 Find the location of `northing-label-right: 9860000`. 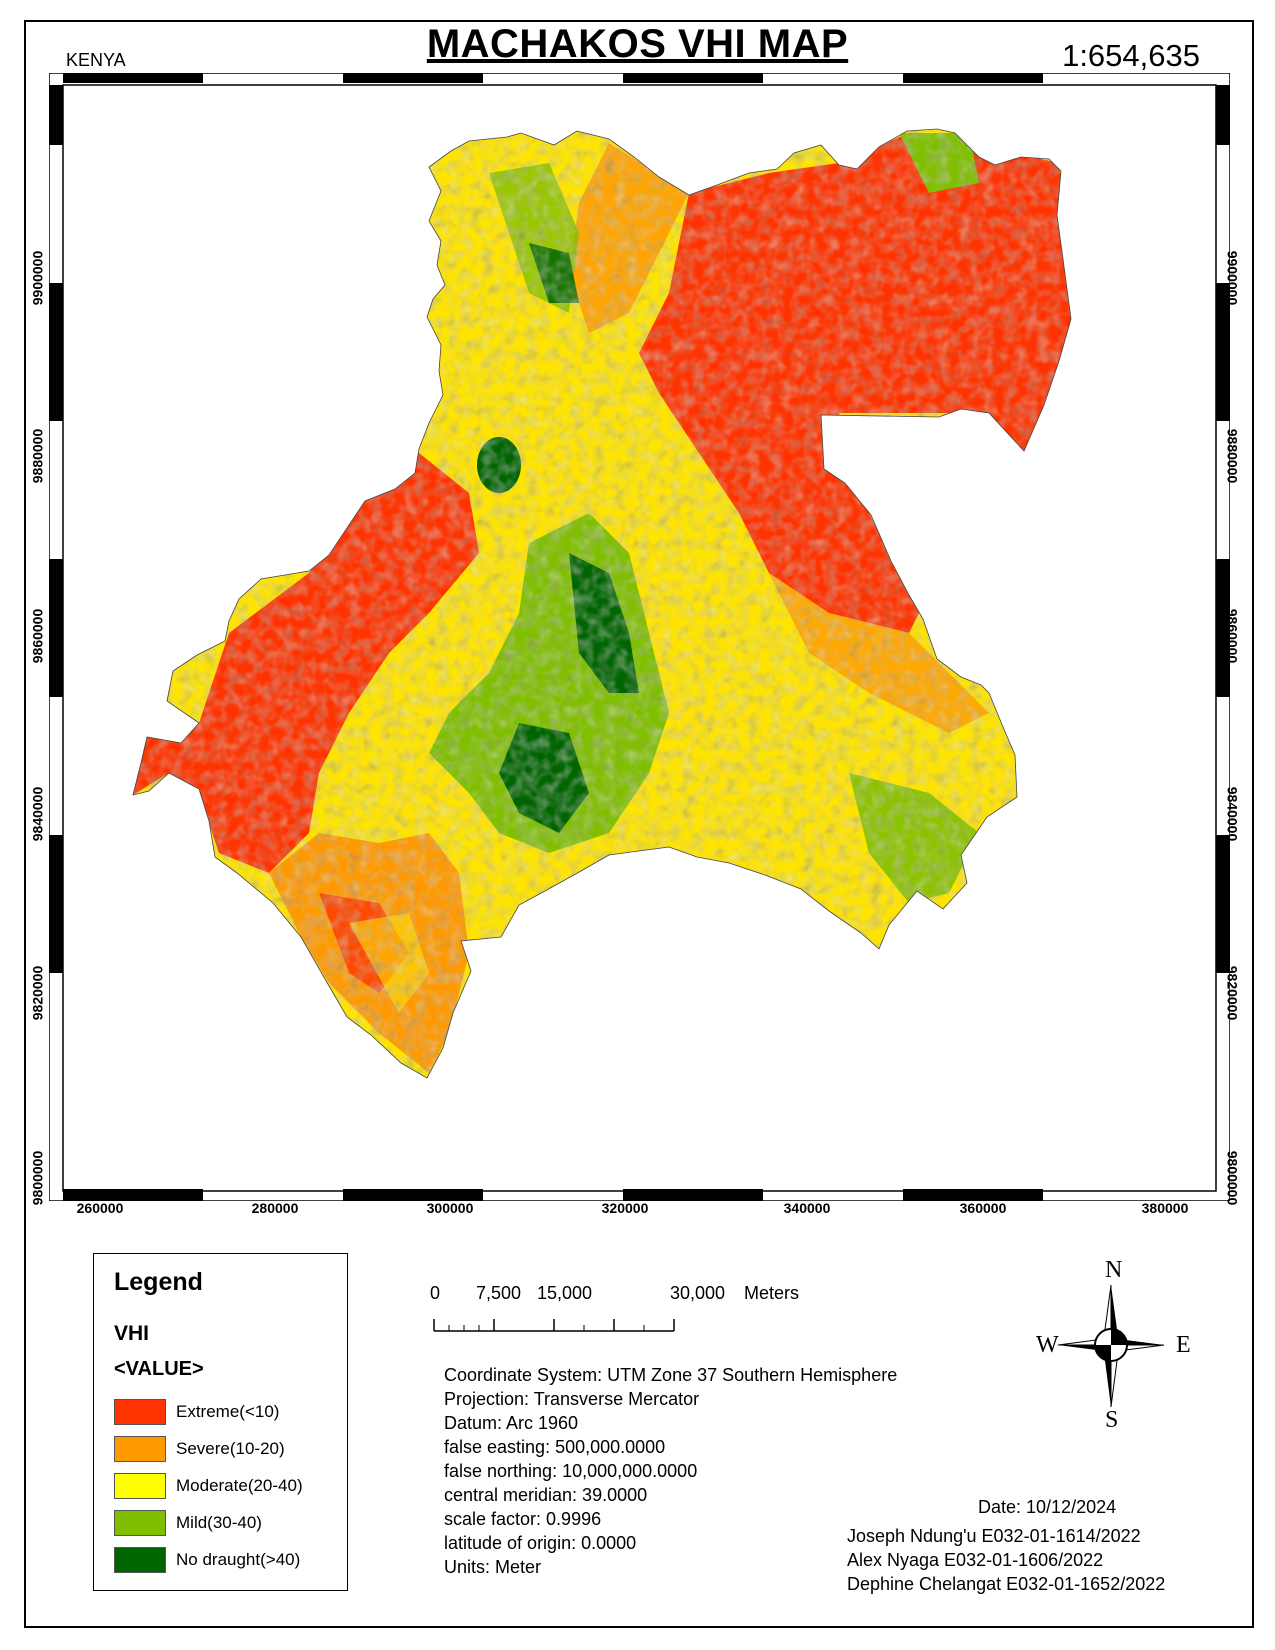

northing-label-right: 9860000 is located at coordinates (1232, 636).